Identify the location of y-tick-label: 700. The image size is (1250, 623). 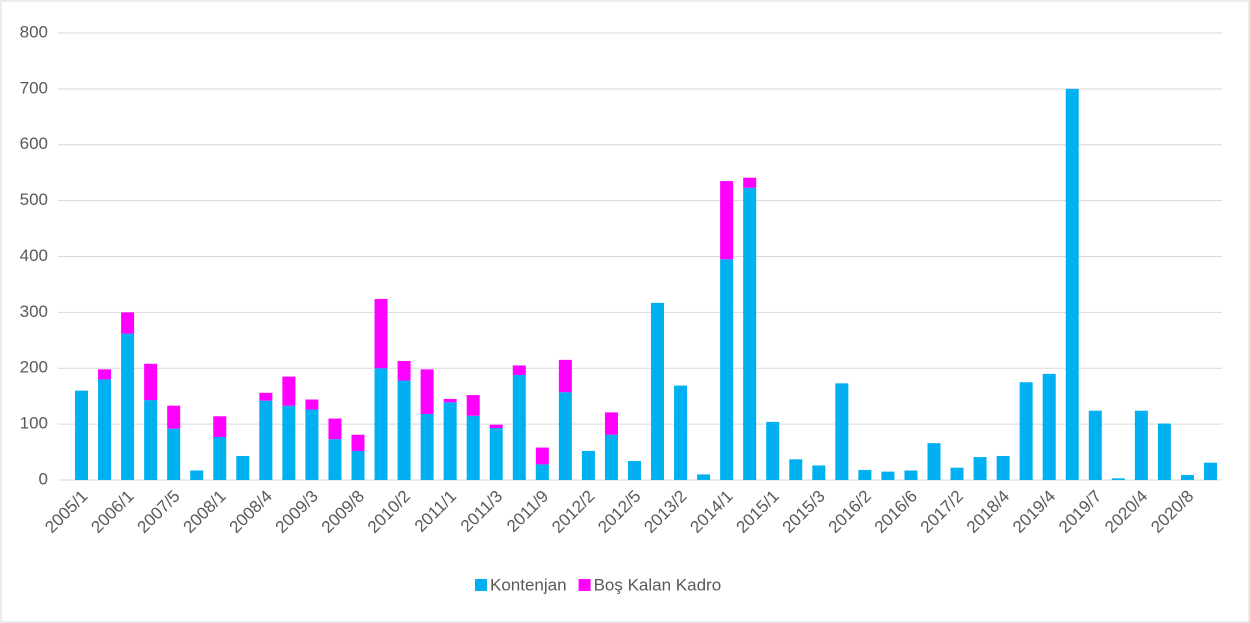
(34, 87).